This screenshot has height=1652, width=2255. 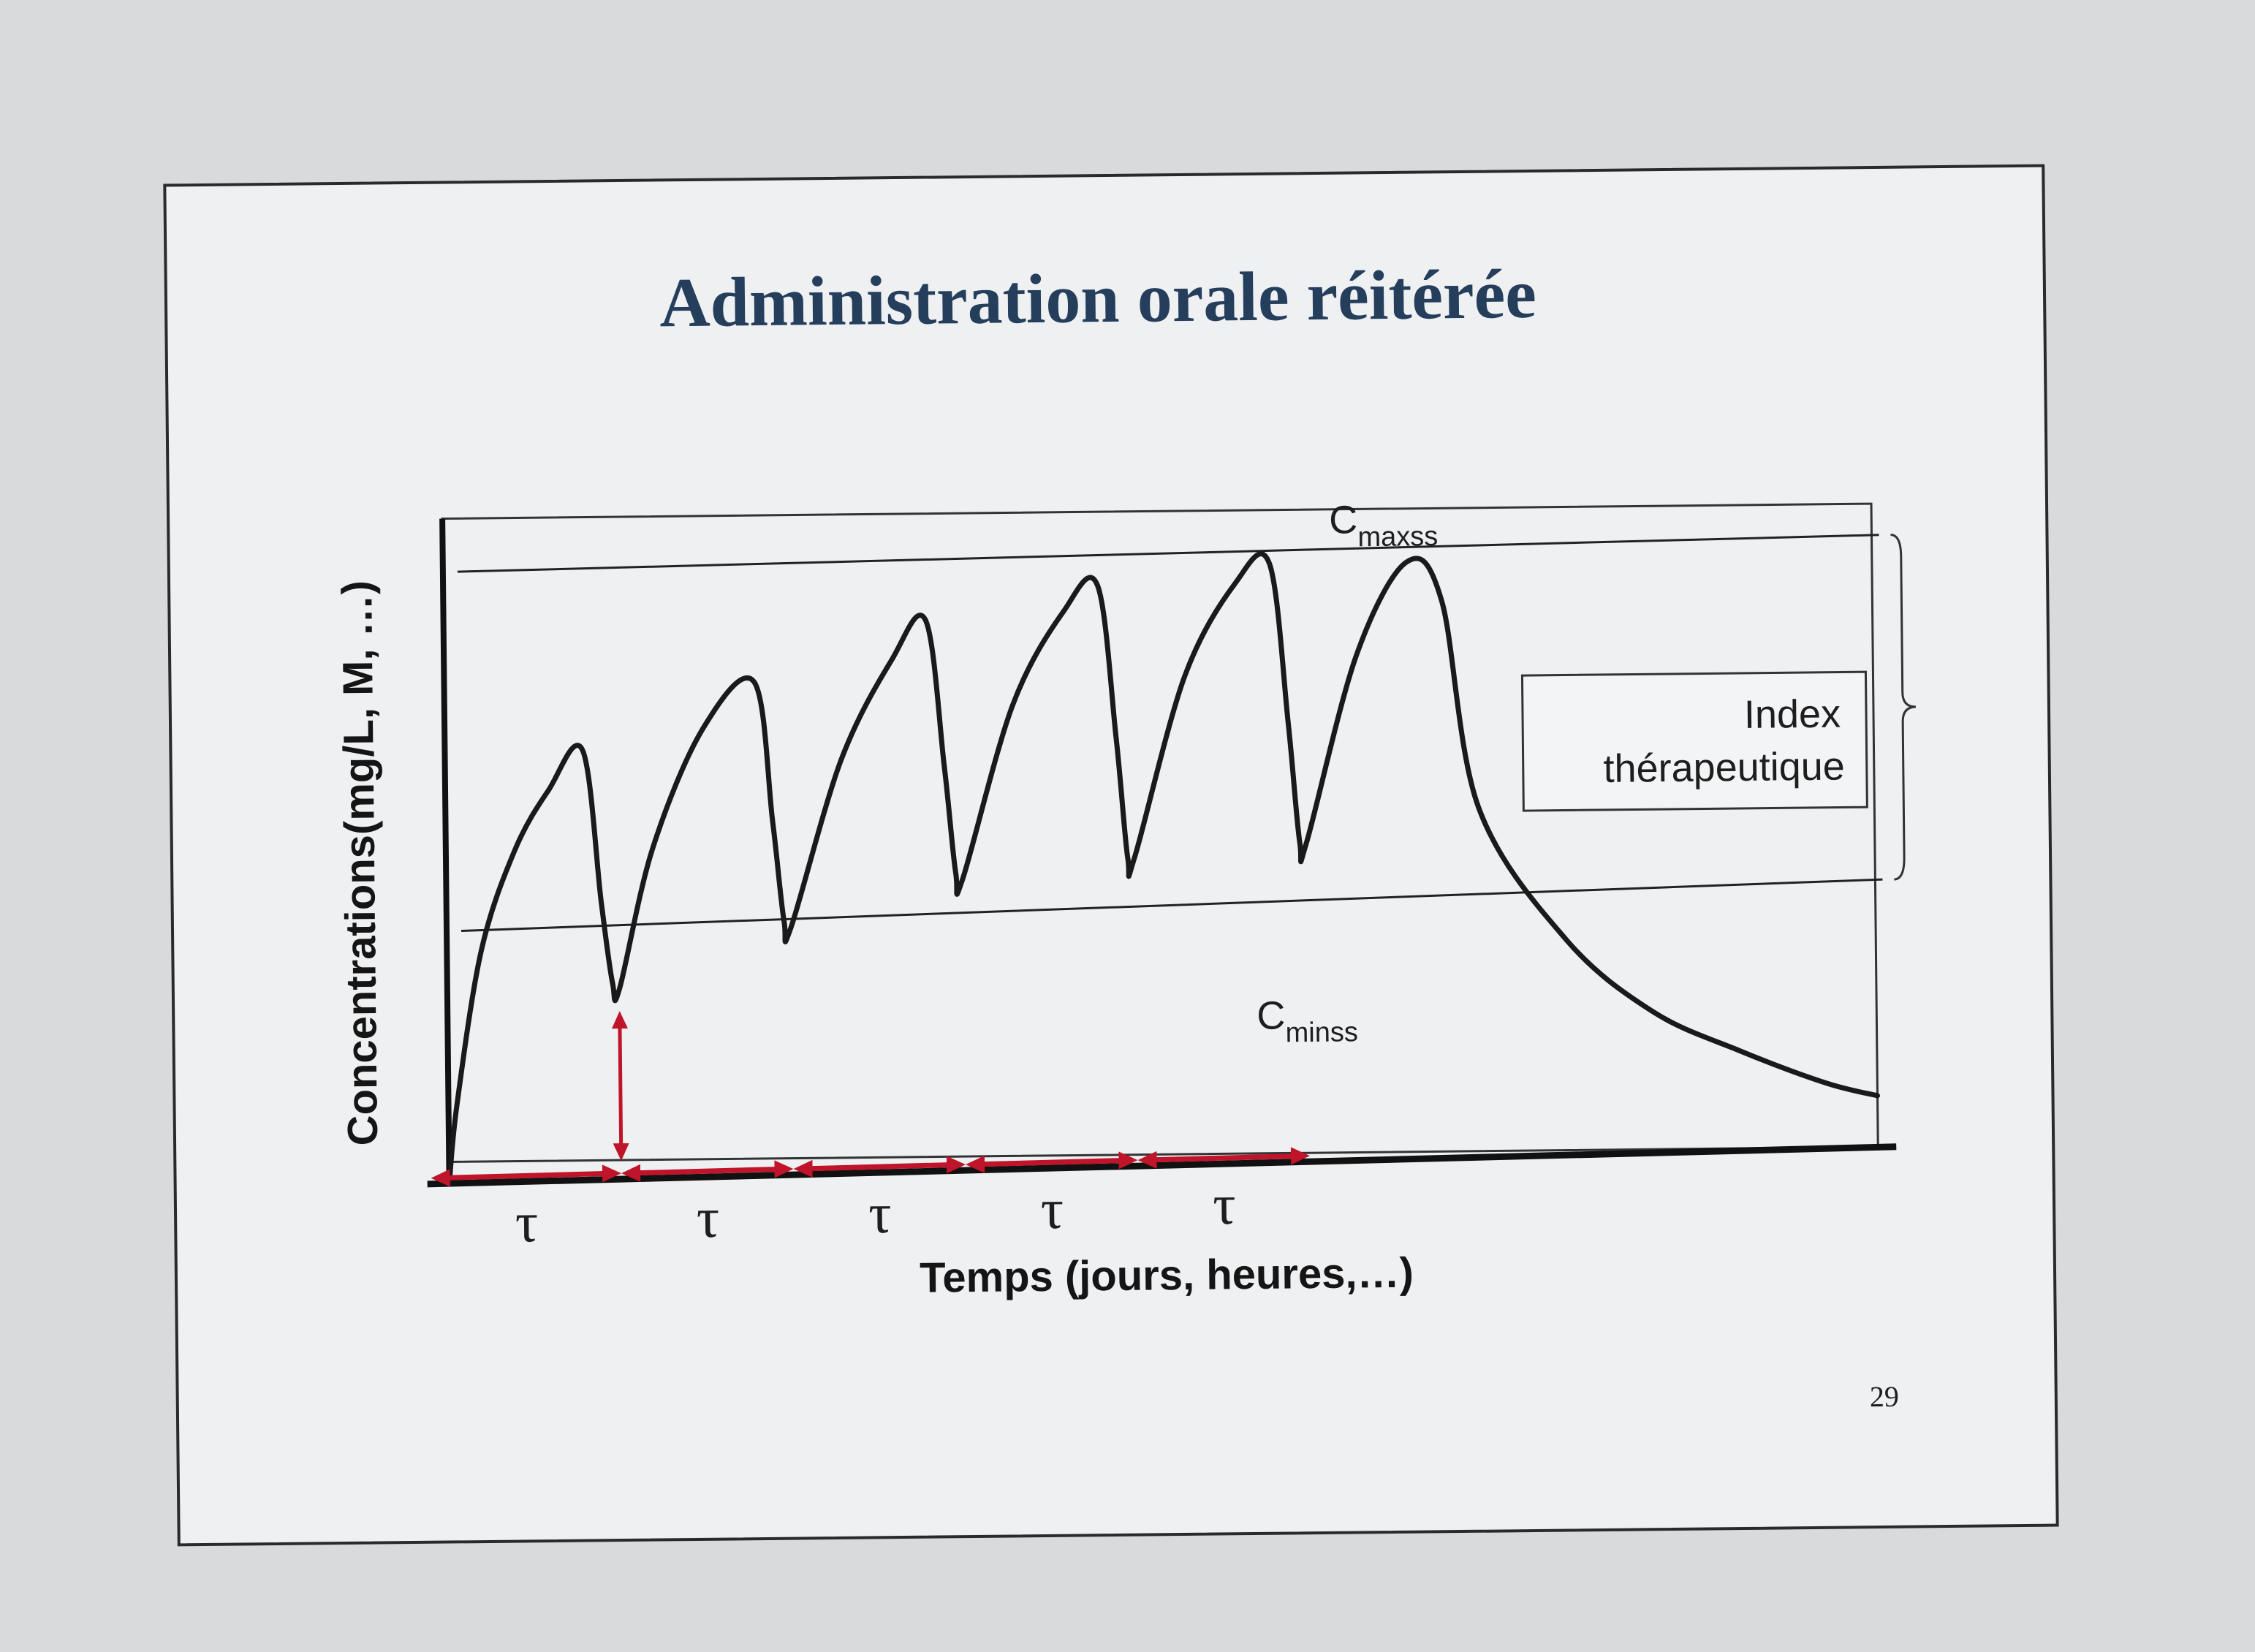 I want to click on trough-height-arrow, so click(x=620, y=1086).